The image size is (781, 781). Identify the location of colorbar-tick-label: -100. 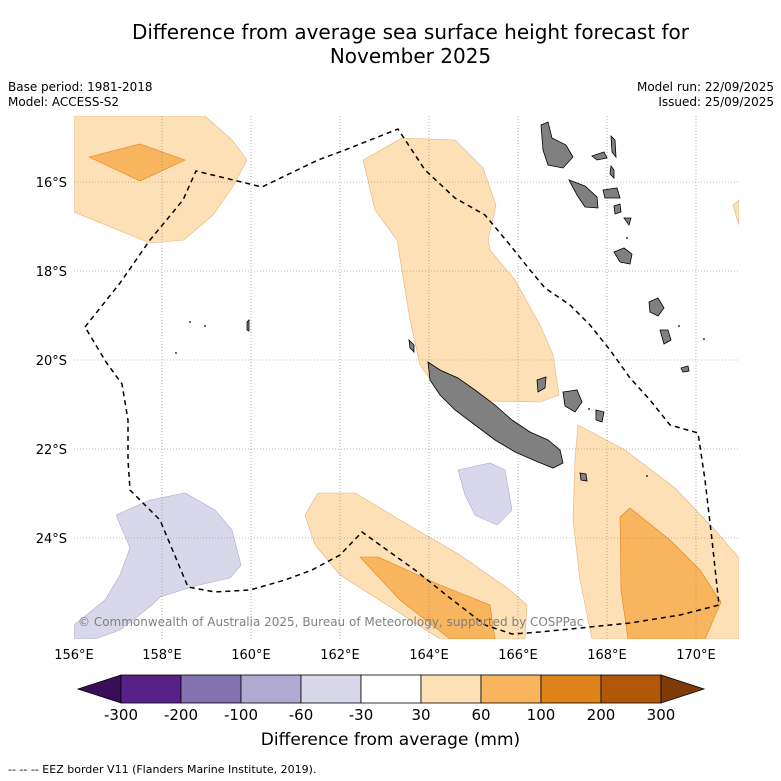
(241, 715).